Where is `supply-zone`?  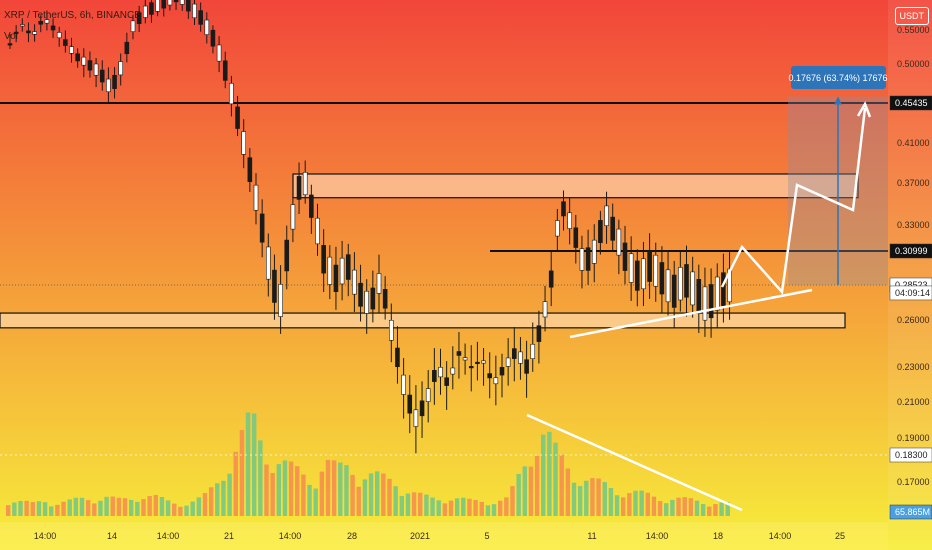
supply-zone is located at coordinates (575, 186).